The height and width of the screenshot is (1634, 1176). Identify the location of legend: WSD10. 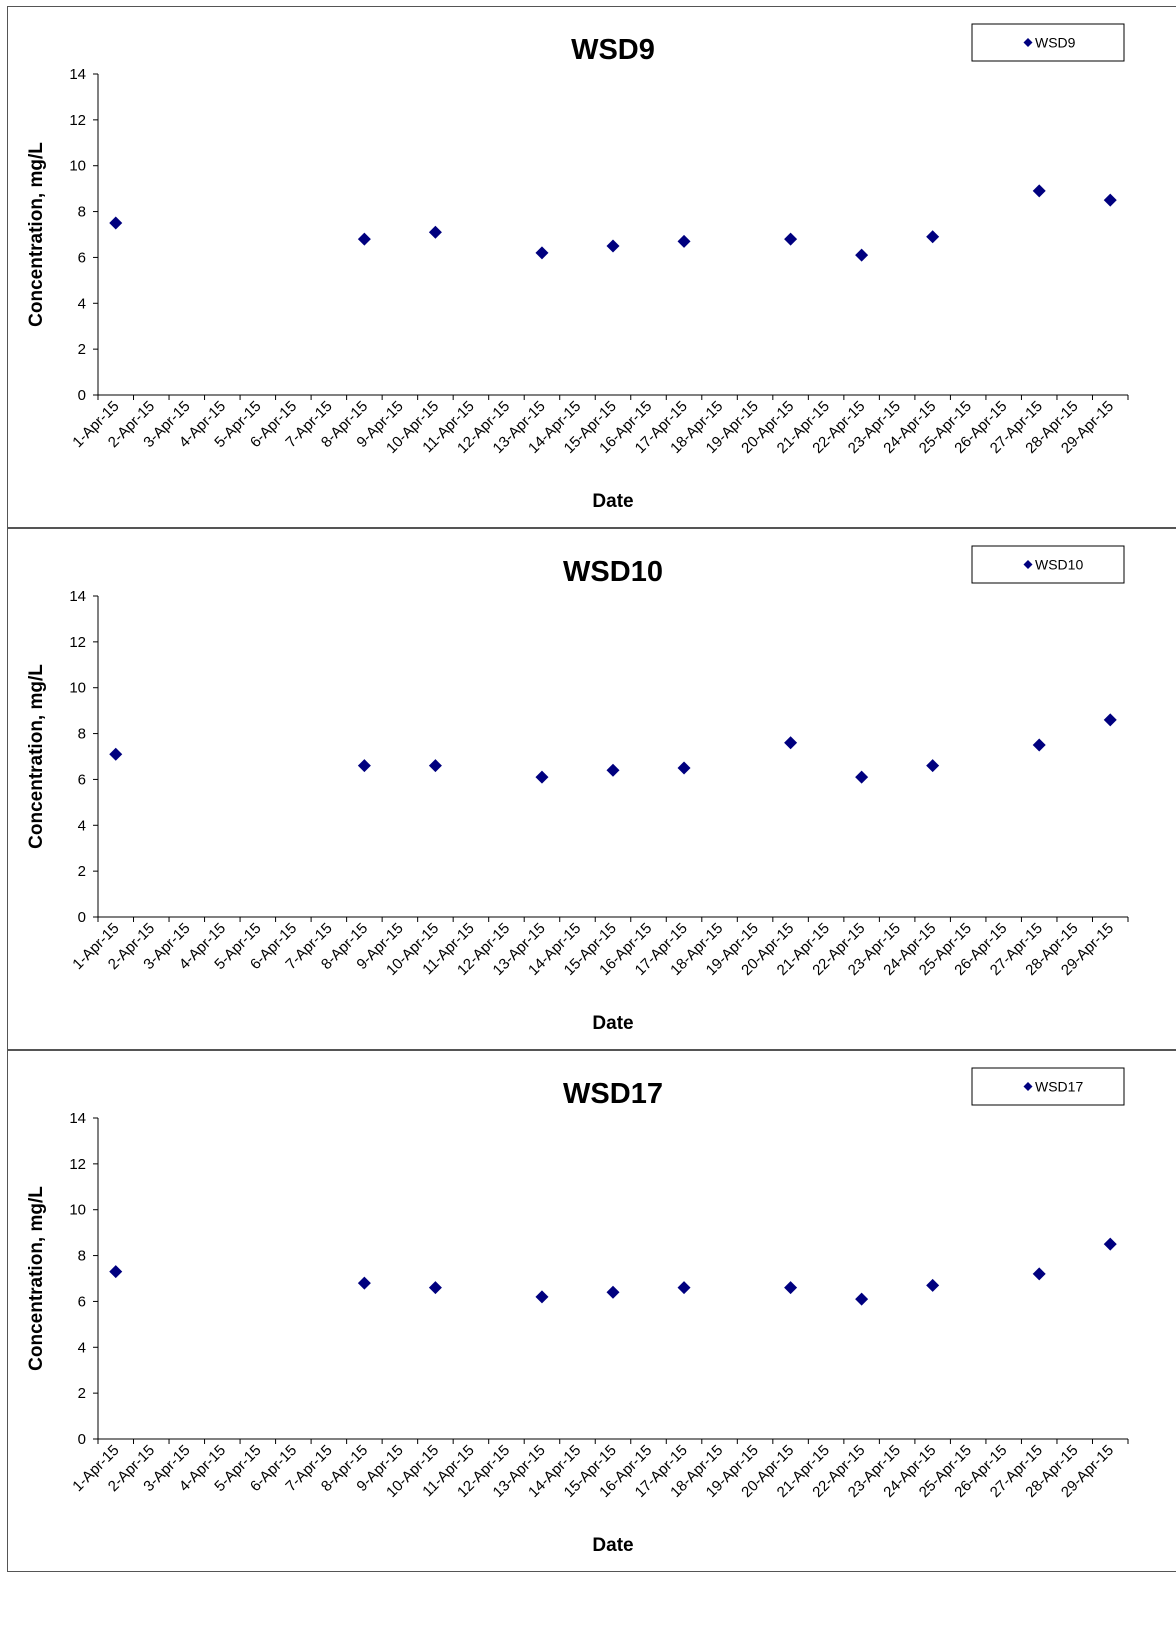
(1048, 564).